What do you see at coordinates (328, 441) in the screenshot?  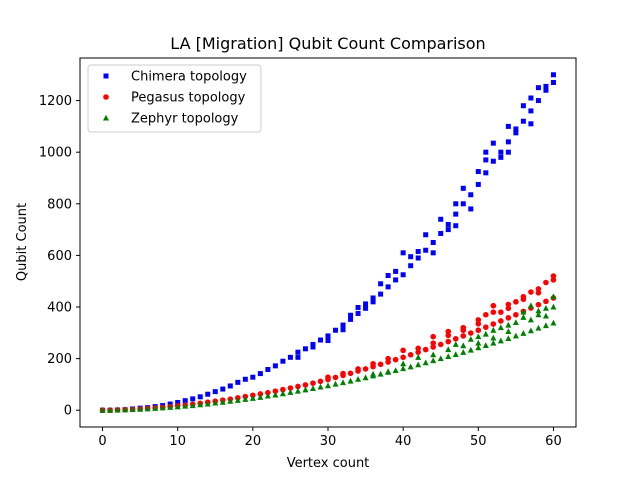 I see `x-tick-label: 30` at bounding box center [328, 441].